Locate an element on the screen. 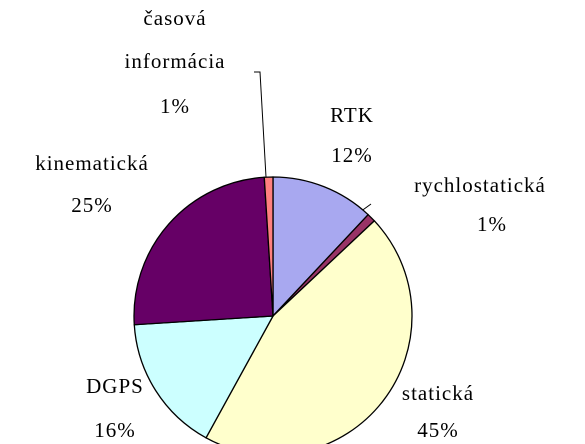 This screenshot has height=444, width=585. slice-value-label: 16% is located at coordinates (115, 430).